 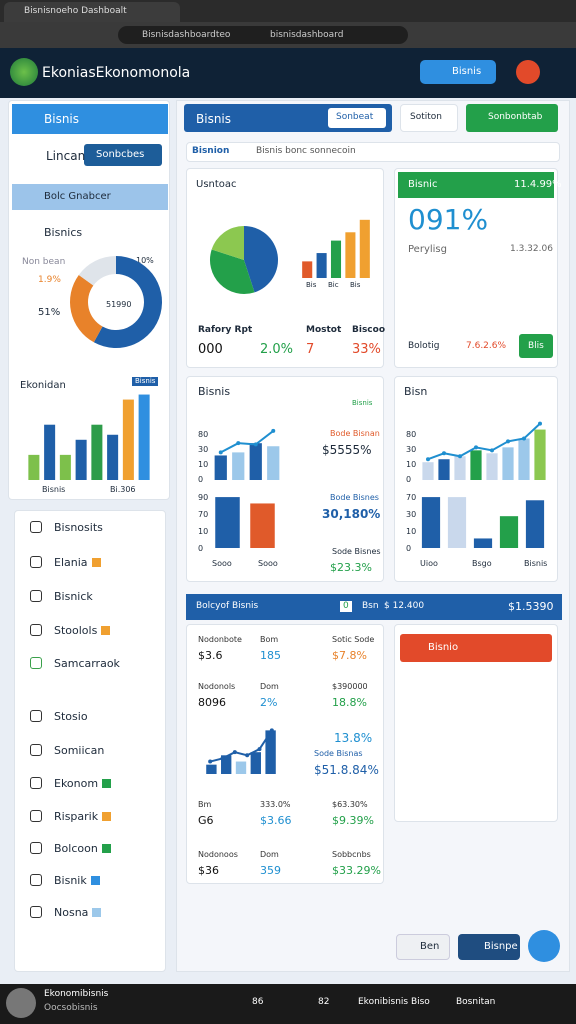 What do you see at coordinates (71, 1008) in the screenshot?
I see `taskbar-user: Oocsobisnis` at bounding box center [71, 1008].